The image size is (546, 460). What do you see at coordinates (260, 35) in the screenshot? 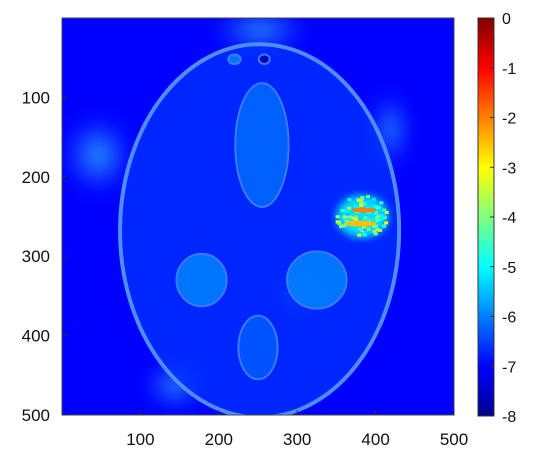
I see `top-glow` at bounding box center [260, 35].